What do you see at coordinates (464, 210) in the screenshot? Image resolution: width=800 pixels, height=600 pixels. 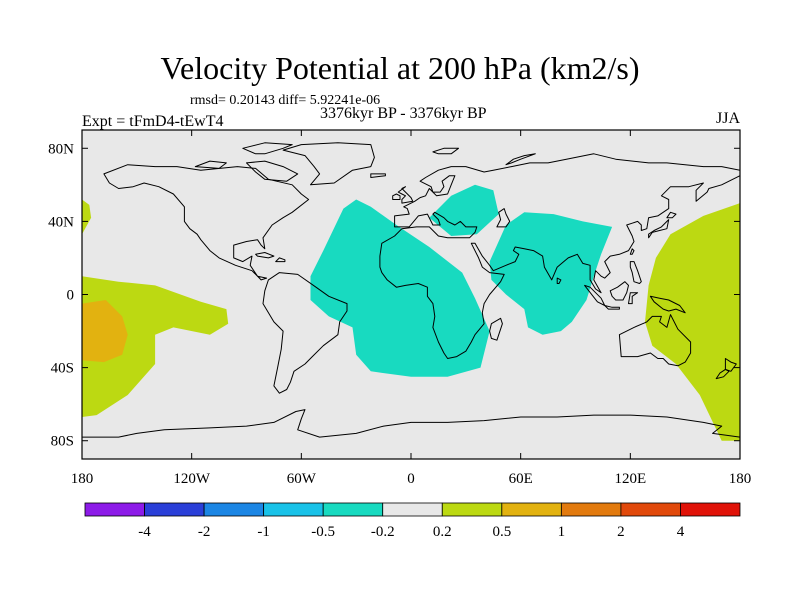 I see `negative-region-eastern-mediterranean` at bounding box center [464, 210].